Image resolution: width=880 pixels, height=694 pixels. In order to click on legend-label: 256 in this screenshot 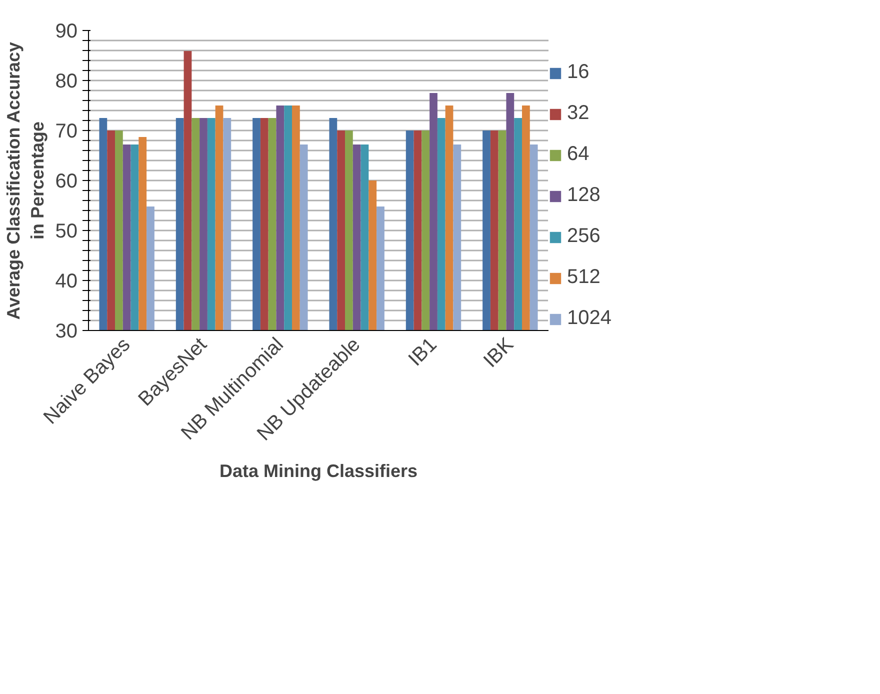, I will do `click(583, 236)`.